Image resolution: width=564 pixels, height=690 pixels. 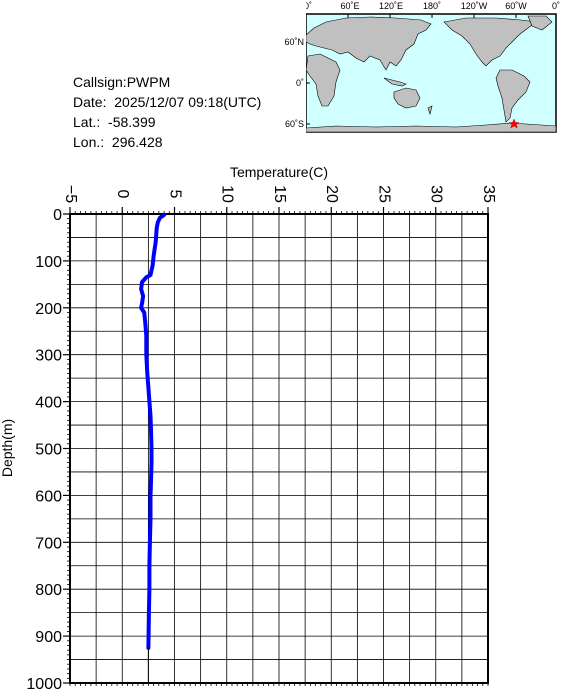 I want to click on y-axis-label: Depth(m), so click(x=7, y=448).